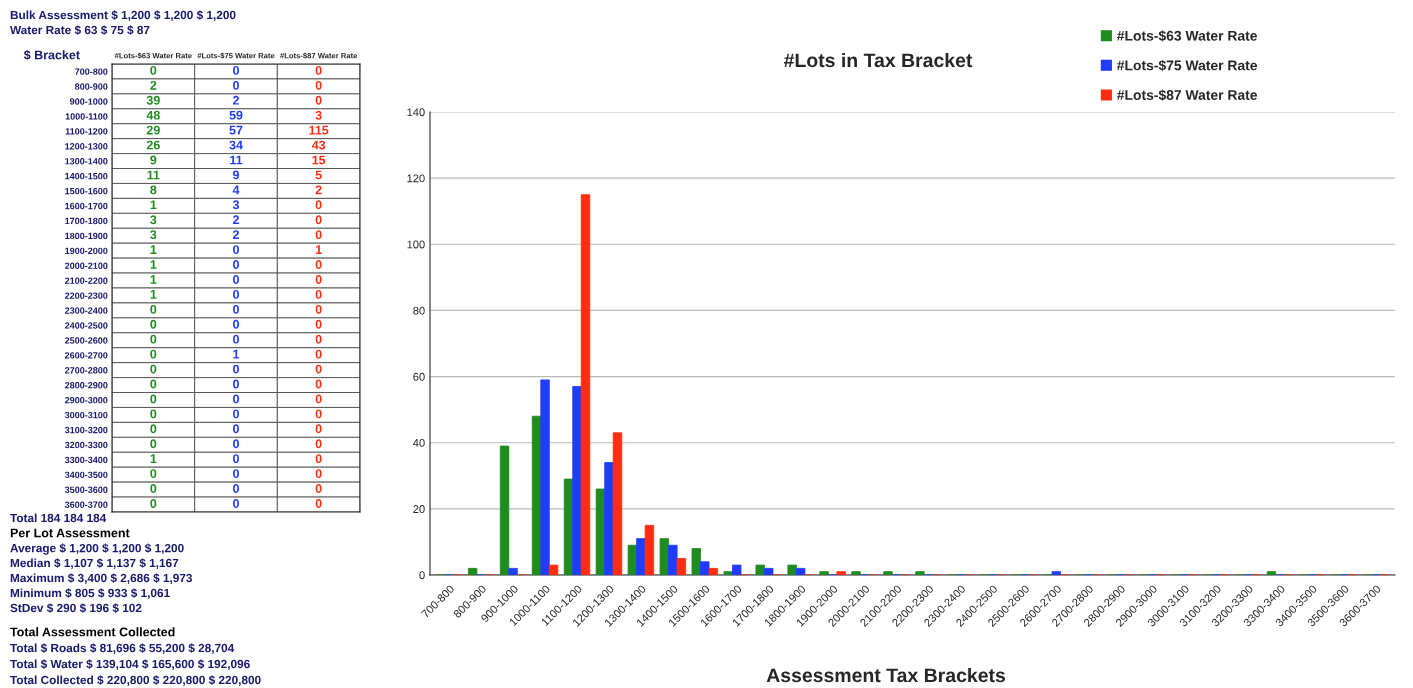  I want to click on y-tick-label: 3500-3600, so click(86, 489).